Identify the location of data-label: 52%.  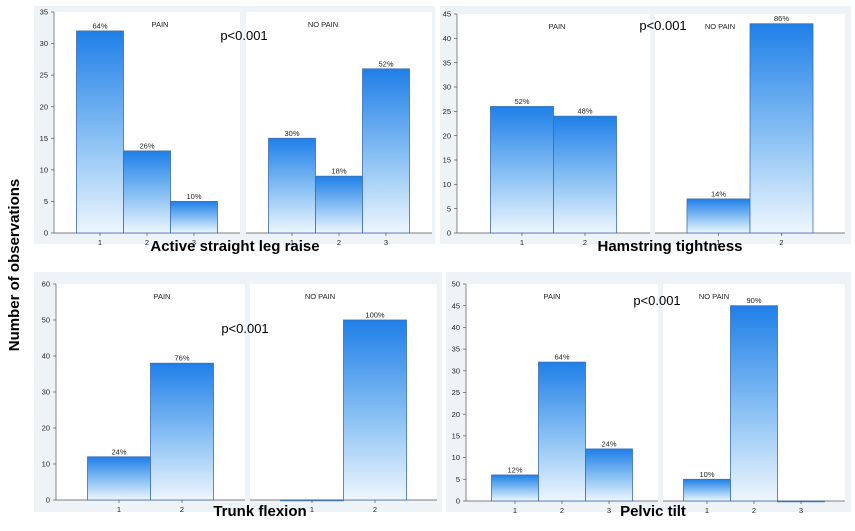
(521, 101).